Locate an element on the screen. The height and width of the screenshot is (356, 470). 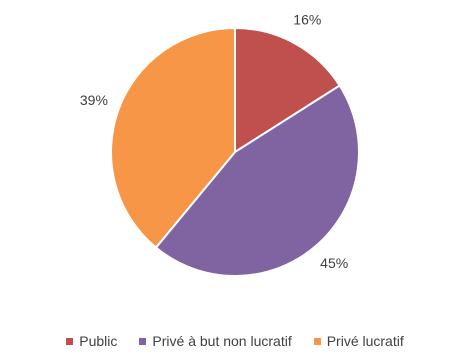
legend-label-prive-non-lucratif: Privé à but non lucratif is located at coordinates (222, 341).